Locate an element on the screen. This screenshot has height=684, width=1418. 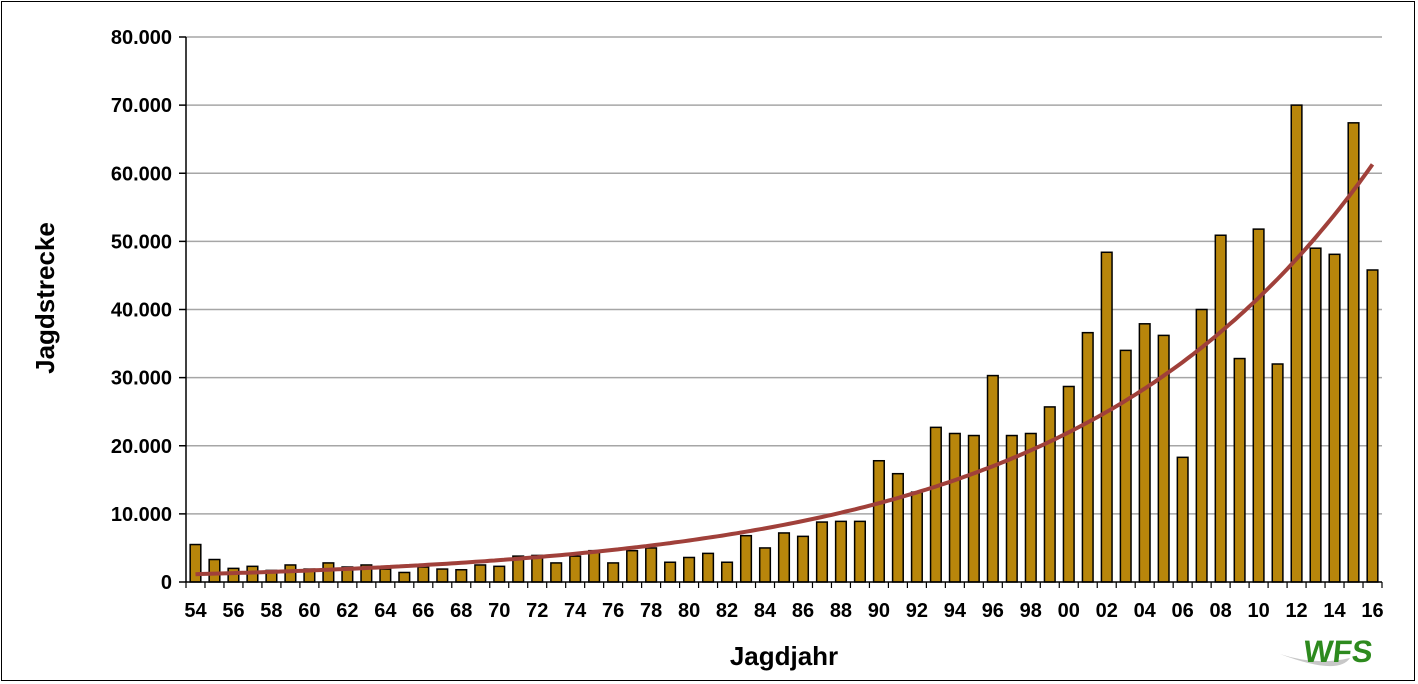
x-tick-label: 88 is located at coordinates (841, 611).